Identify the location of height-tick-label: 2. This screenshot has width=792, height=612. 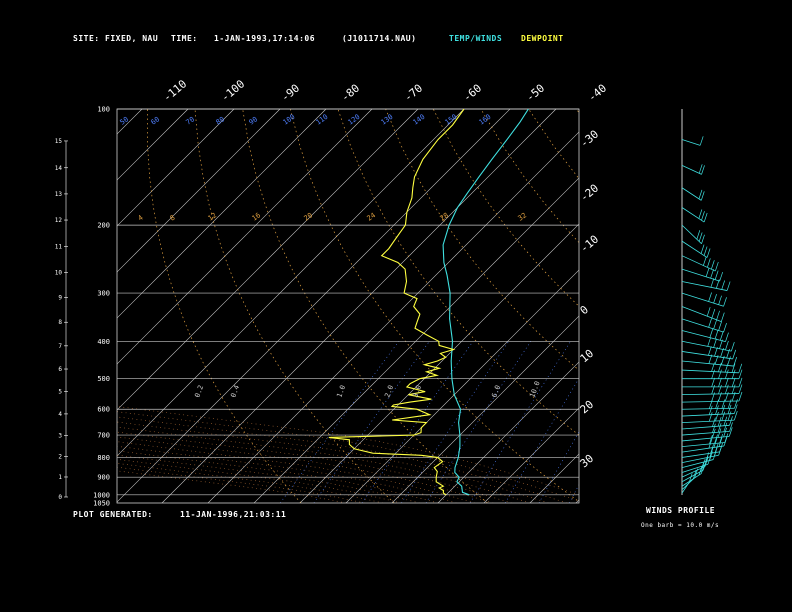
(60, 456).